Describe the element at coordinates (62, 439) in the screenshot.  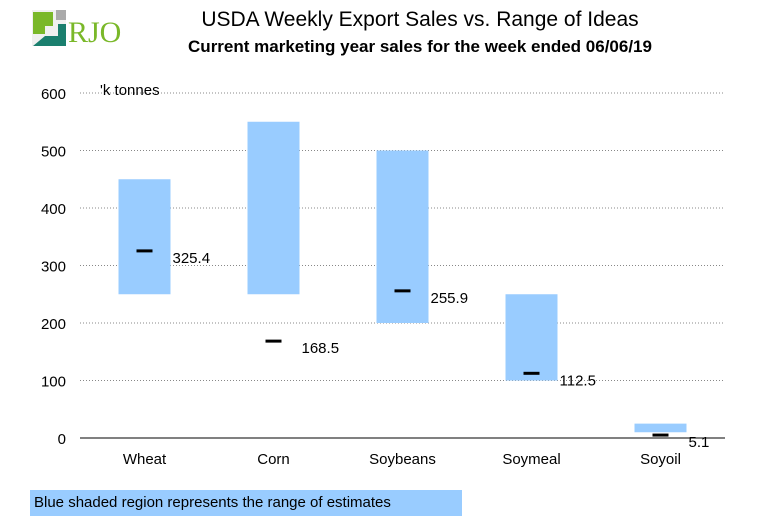
I see `y-tick-label: 0` at that location.